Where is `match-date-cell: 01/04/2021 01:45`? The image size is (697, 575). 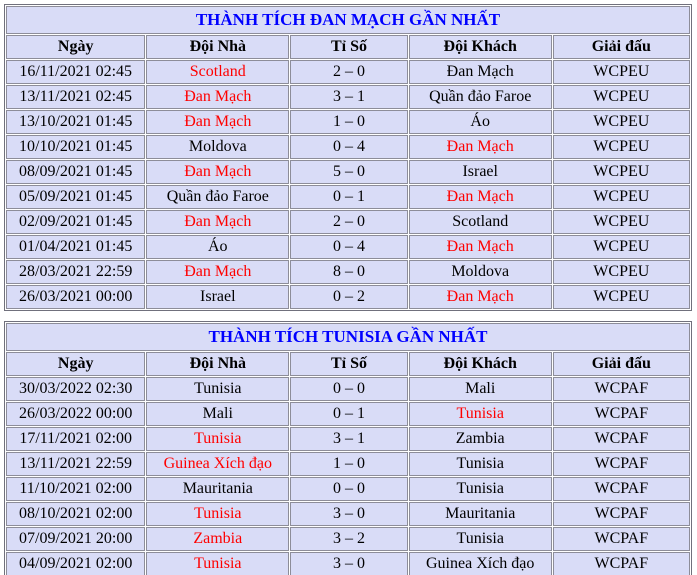
match-date-cell: 01/04/2021 01:45 is located at coordinates (76, 247).